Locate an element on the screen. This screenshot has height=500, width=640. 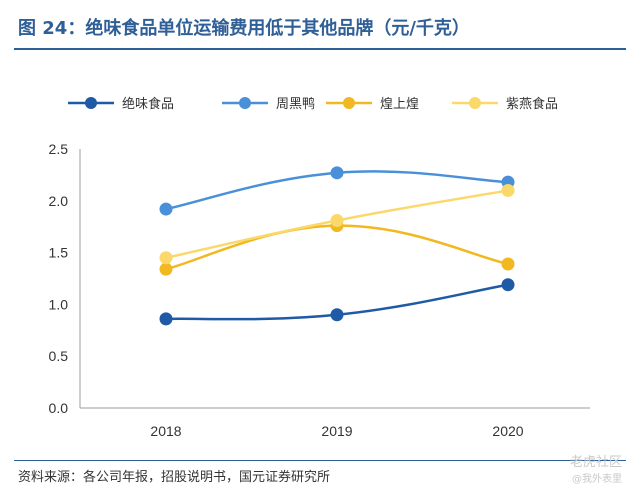
page-title: 图 24：绝味食品单位运输费用低于其他品牌（元/千克） is located at coordinates (244, 28).